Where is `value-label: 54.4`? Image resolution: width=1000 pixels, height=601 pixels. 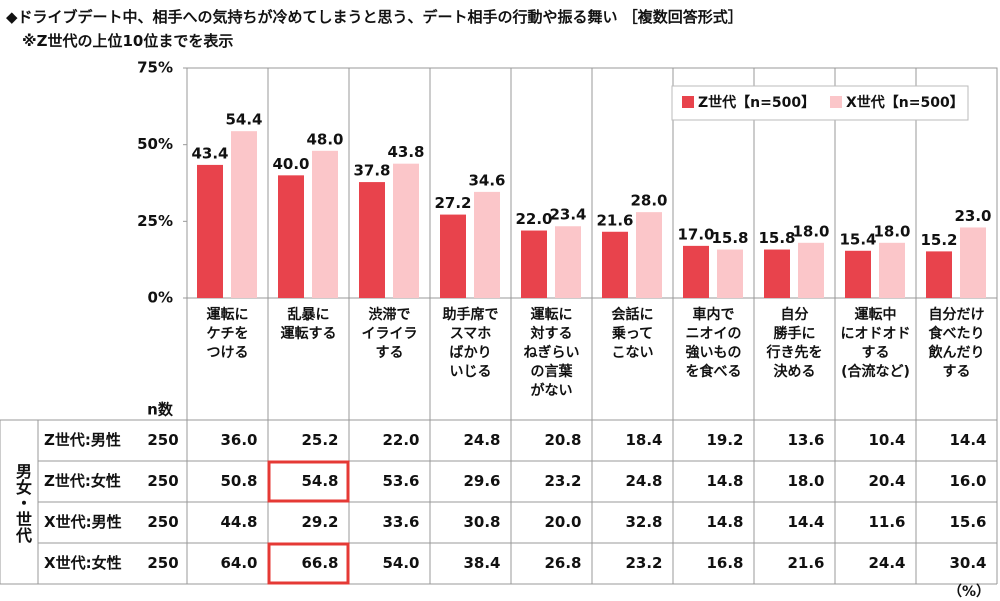 value-label: 54.4 is located at coordinates (243, 120).